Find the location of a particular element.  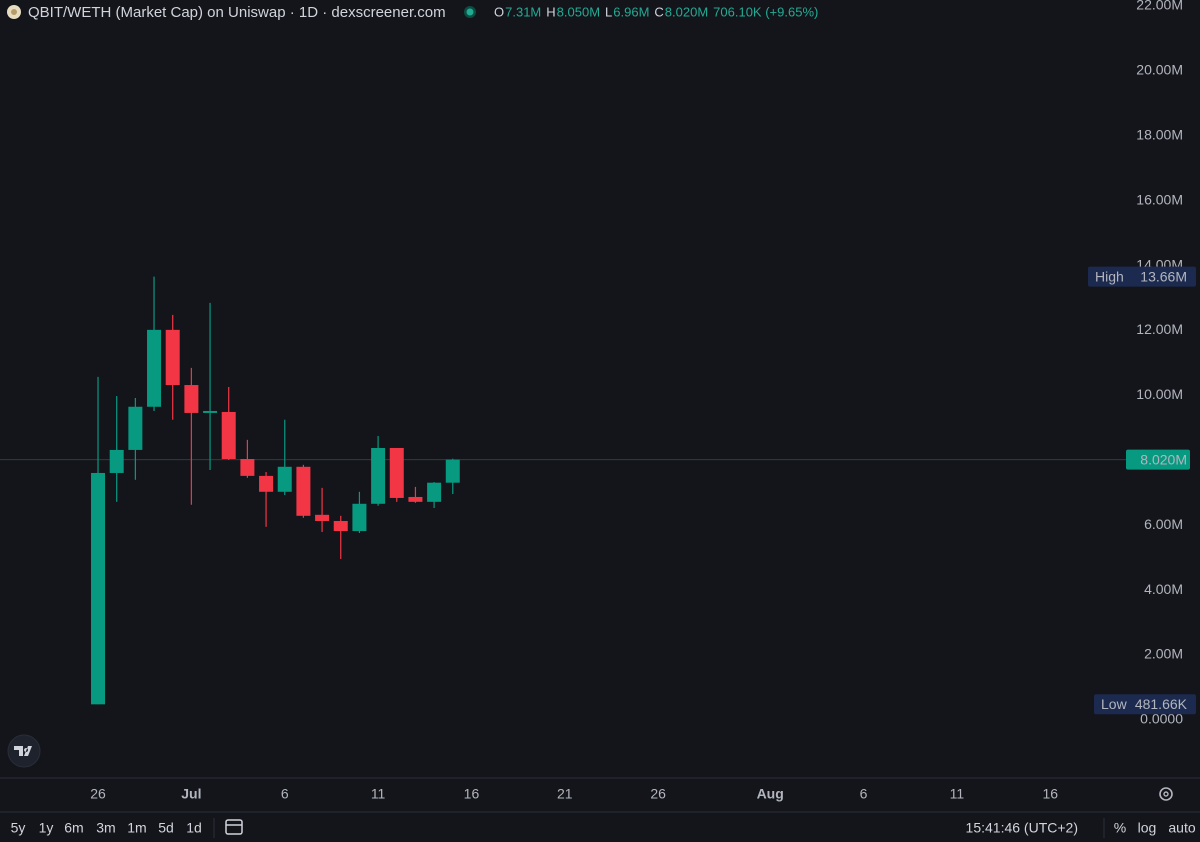

y-tick-label: 2.00M is located at coordinates (1163, 654).